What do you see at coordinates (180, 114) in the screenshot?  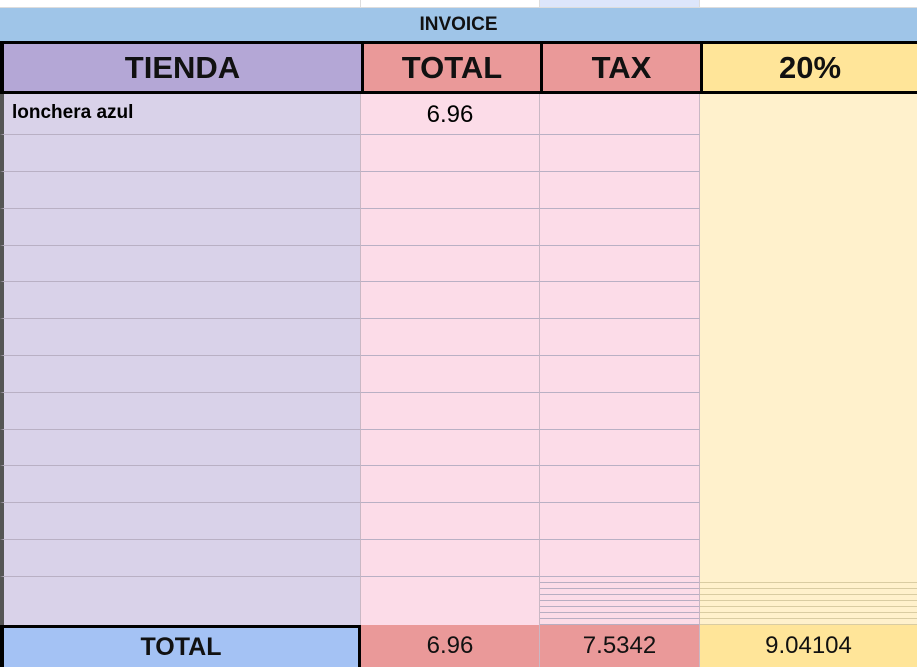 I see `cell-tienda: lonchera azul` at bounding box center [180, 114].